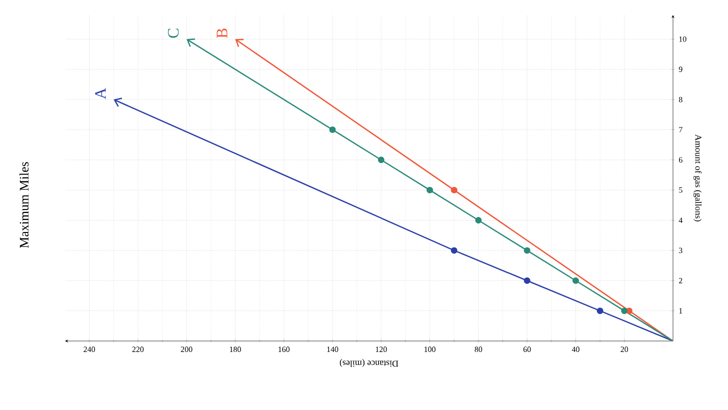 The height and width of the screenshot is (410, 728). Describe the element at coordinates (369, 362) in the screenshot. I see `x-axis-title: Distance (miles)` at that location.